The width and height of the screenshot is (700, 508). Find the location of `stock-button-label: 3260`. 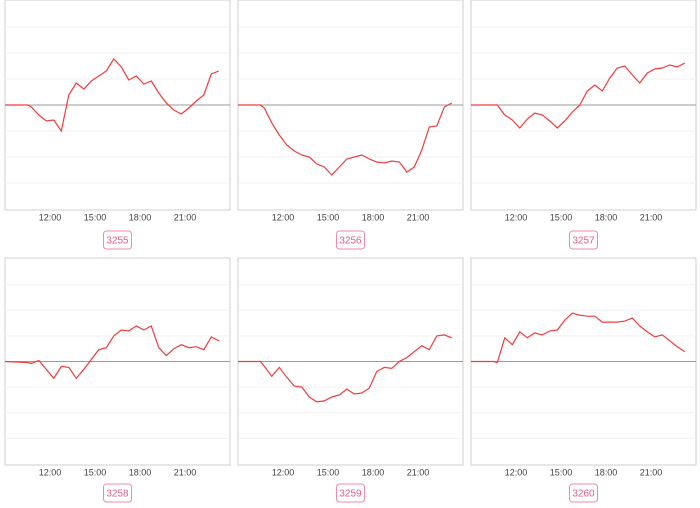

stock-button-label: 3260 is located at coordinates (583, 494).